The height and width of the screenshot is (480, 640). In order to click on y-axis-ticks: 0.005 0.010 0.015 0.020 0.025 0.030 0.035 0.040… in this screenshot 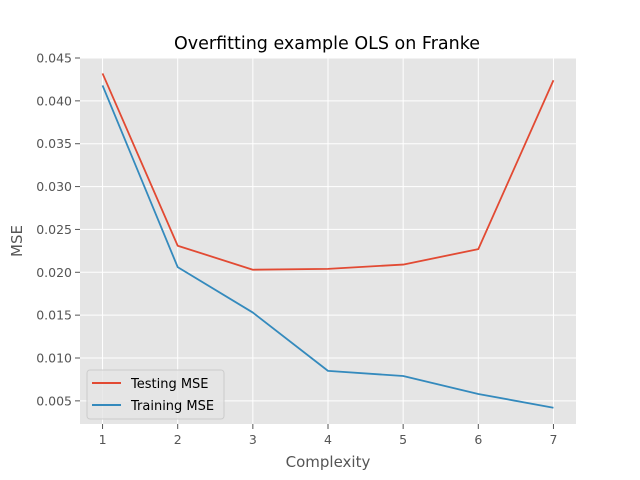, I will do `click(58, 229)`.